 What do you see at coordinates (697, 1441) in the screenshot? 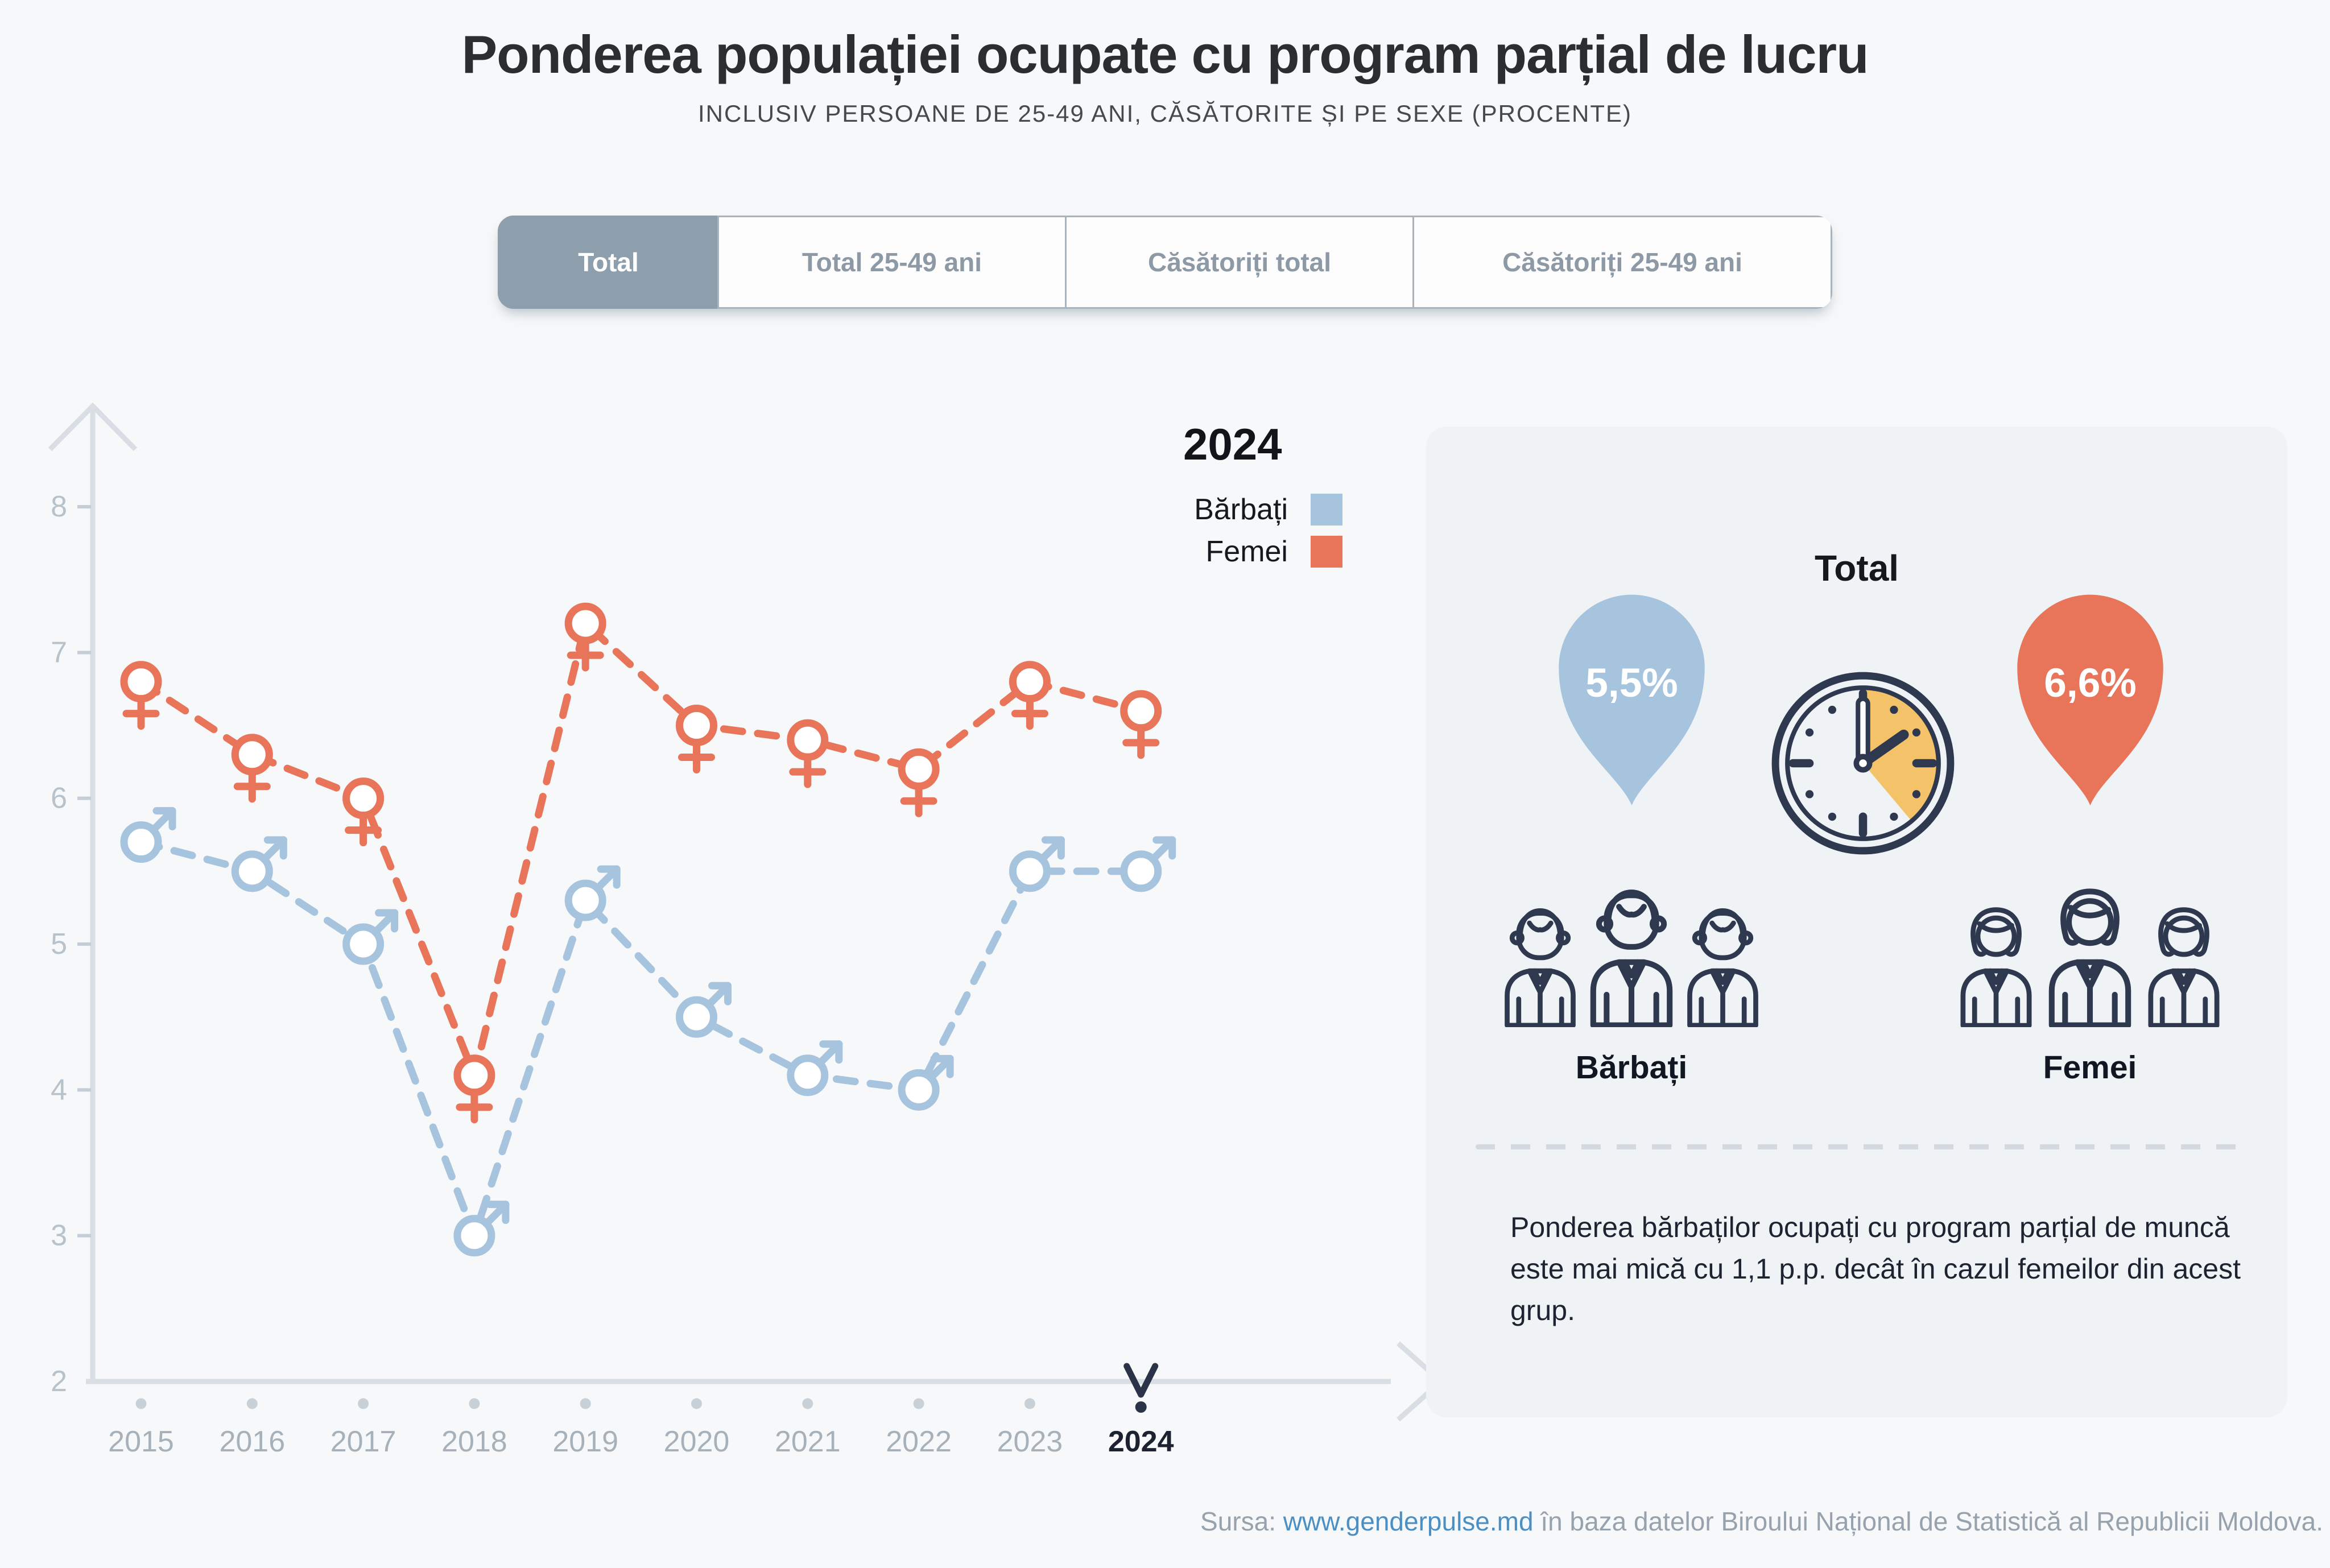
I see `x-year-label-2020: 2020` at bounding box center [697, 1441].